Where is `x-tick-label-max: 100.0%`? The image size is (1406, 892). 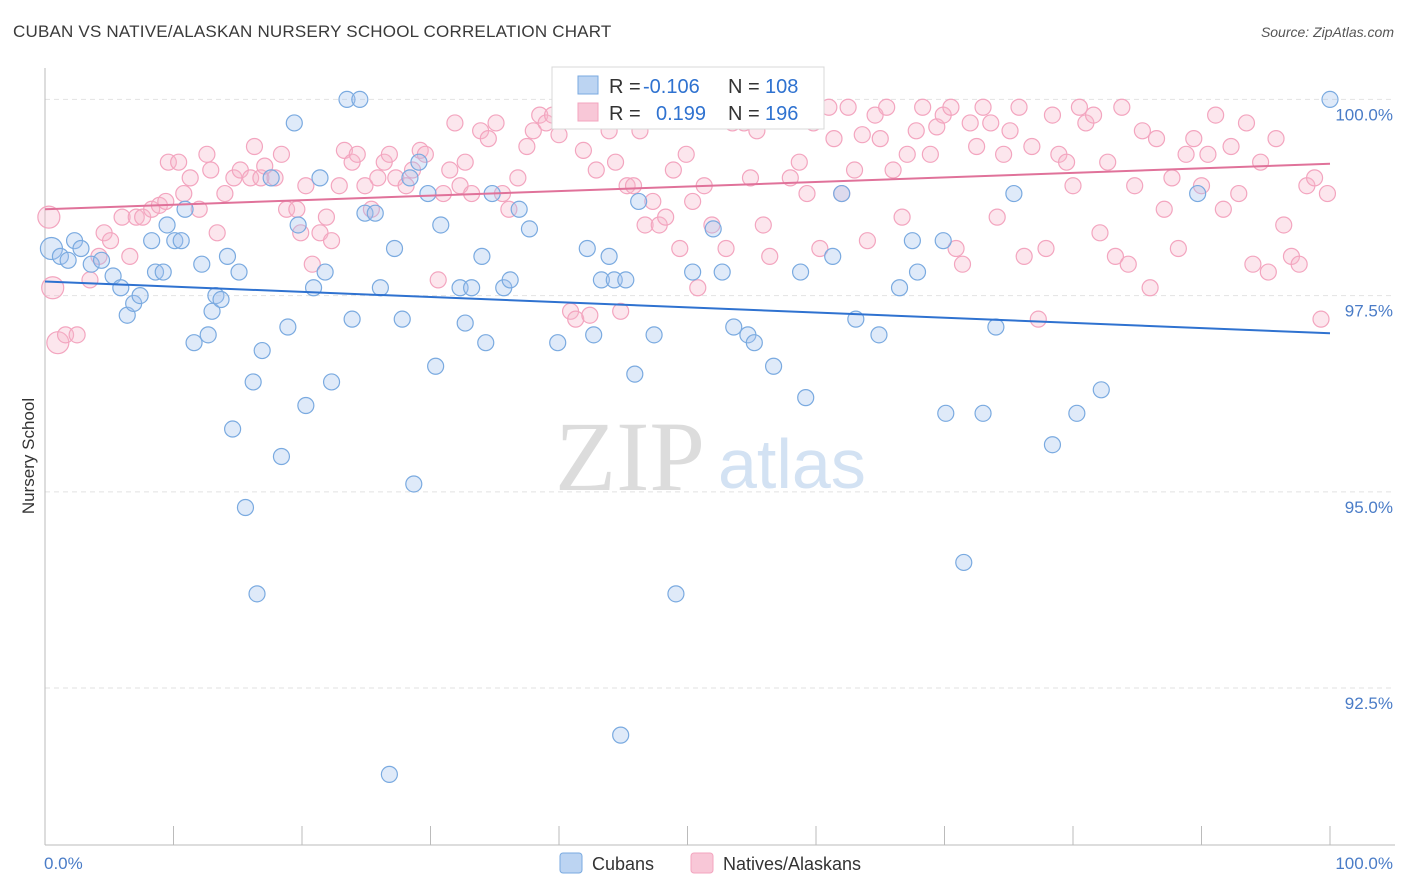 x-tick-label-max: 100.0% is located at coordinates (1364, 863).